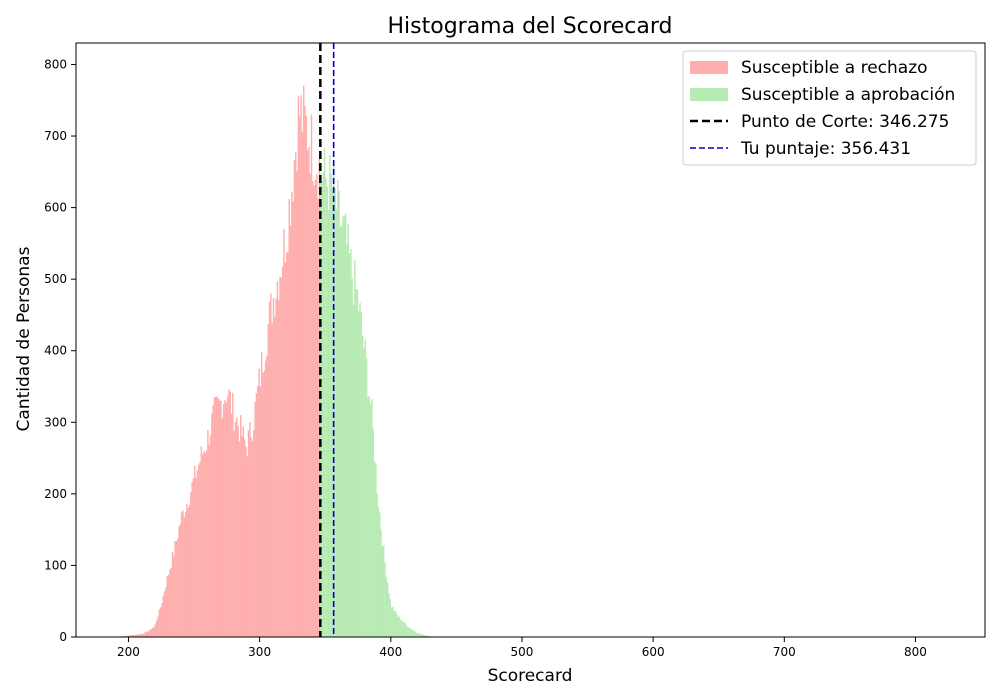 The height and width of the screenshot is (700, 1000). Describe the element at coordinates (522, 652) in the screenshot. I see `x-tick-label: 500` at that location.